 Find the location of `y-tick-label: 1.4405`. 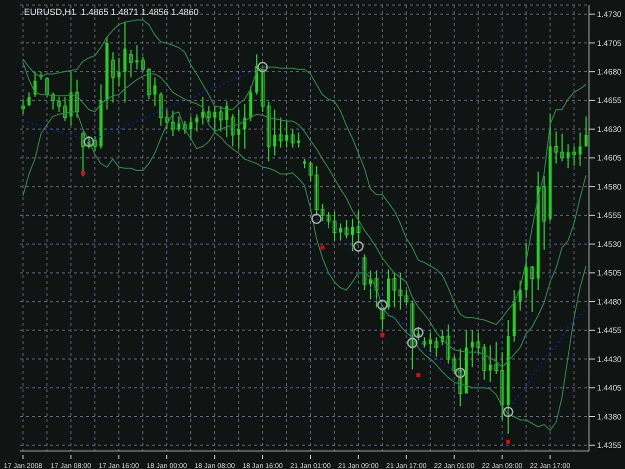

y-tick-label: 1.4405 is located at coordinates (609, 388).